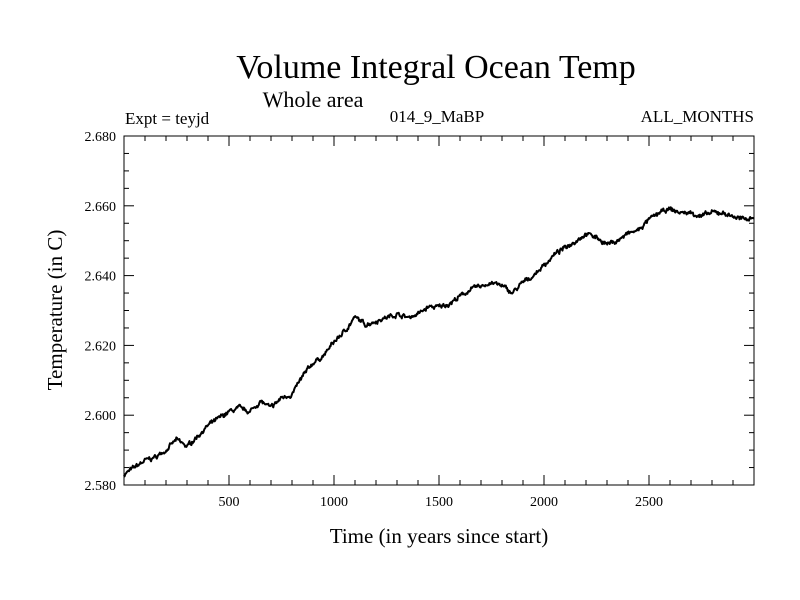 The height and width of the screenshot is (600, 800). Describe the element at coordinates (229, 502) in the screenshot. I see `x-tick-label: 500` at that location.